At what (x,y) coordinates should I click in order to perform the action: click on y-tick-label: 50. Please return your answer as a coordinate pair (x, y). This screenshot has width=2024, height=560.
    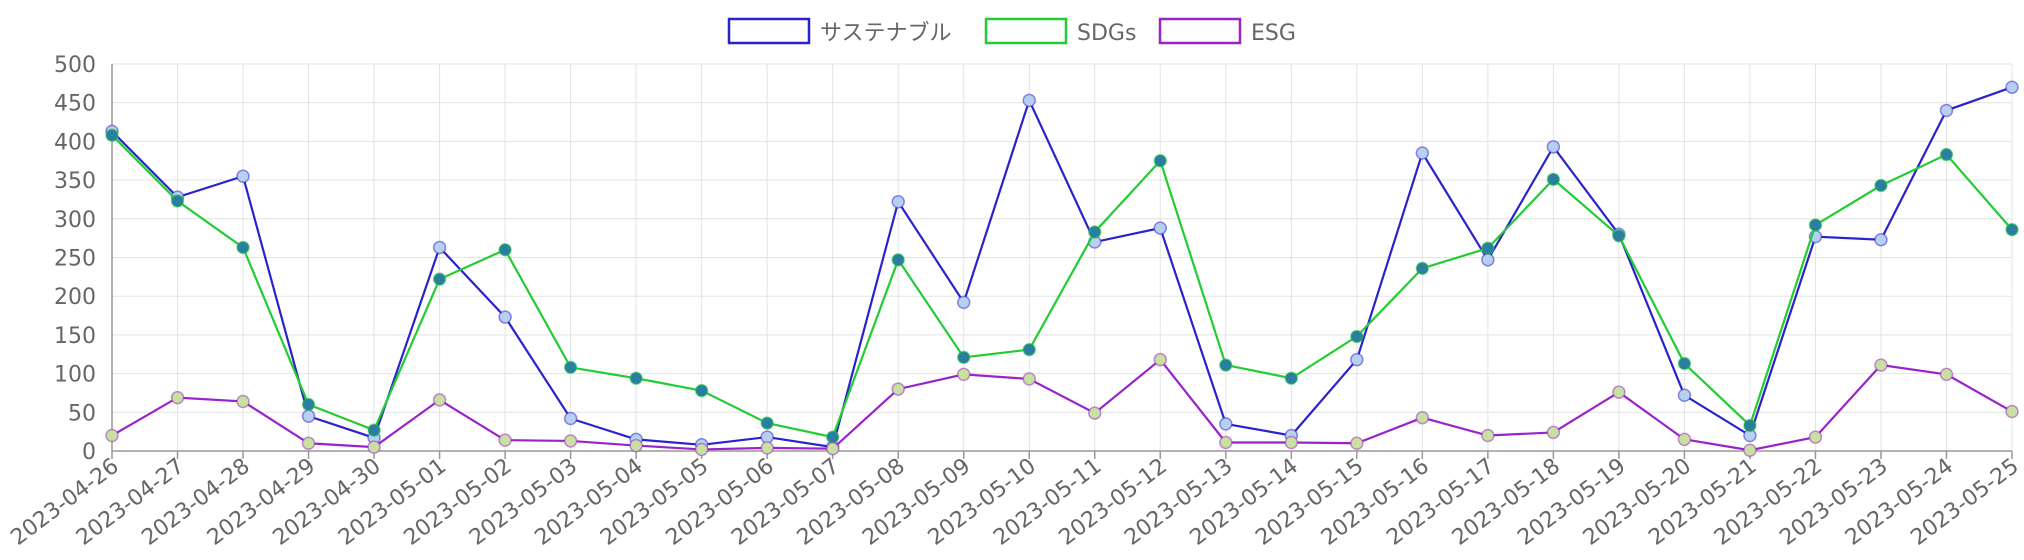
    Looking at the image, I should click on (82, 413).